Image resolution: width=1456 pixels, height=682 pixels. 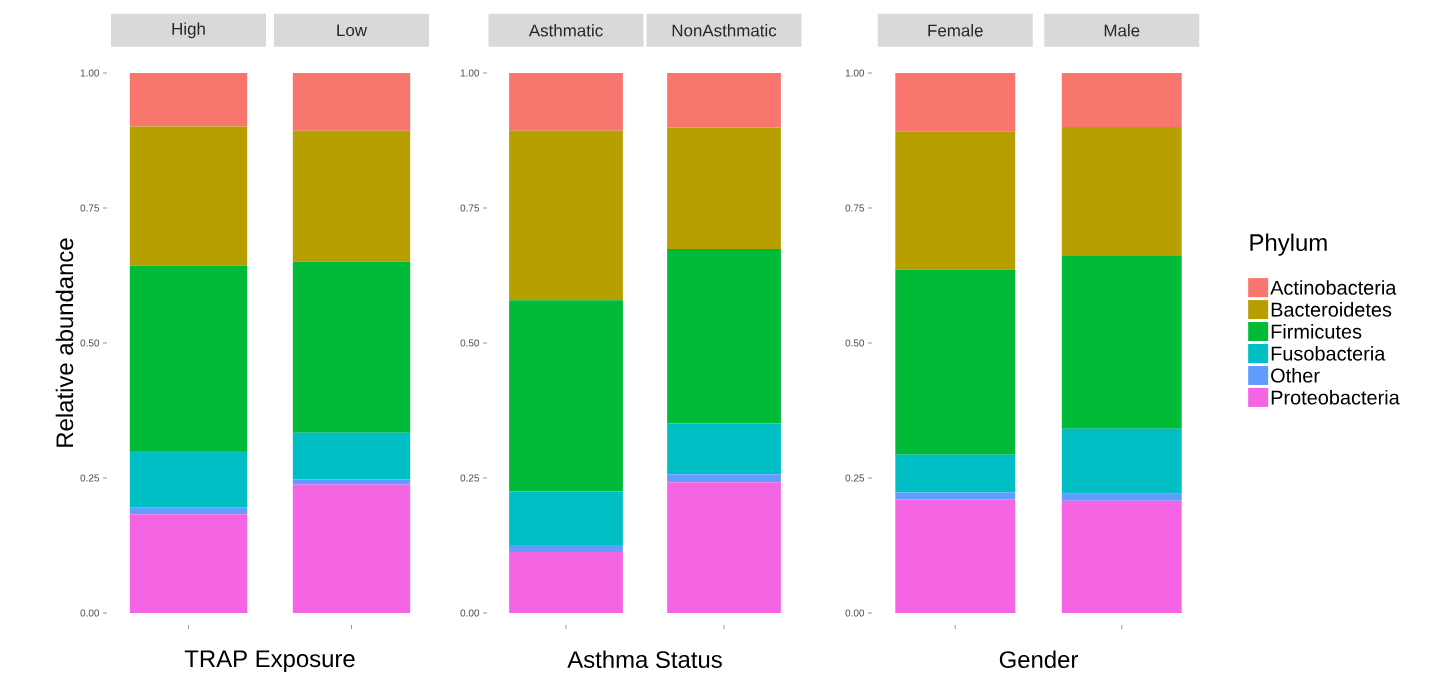 I want to click on y-axis-title: Relative abundance, so click(x=64, y=342).